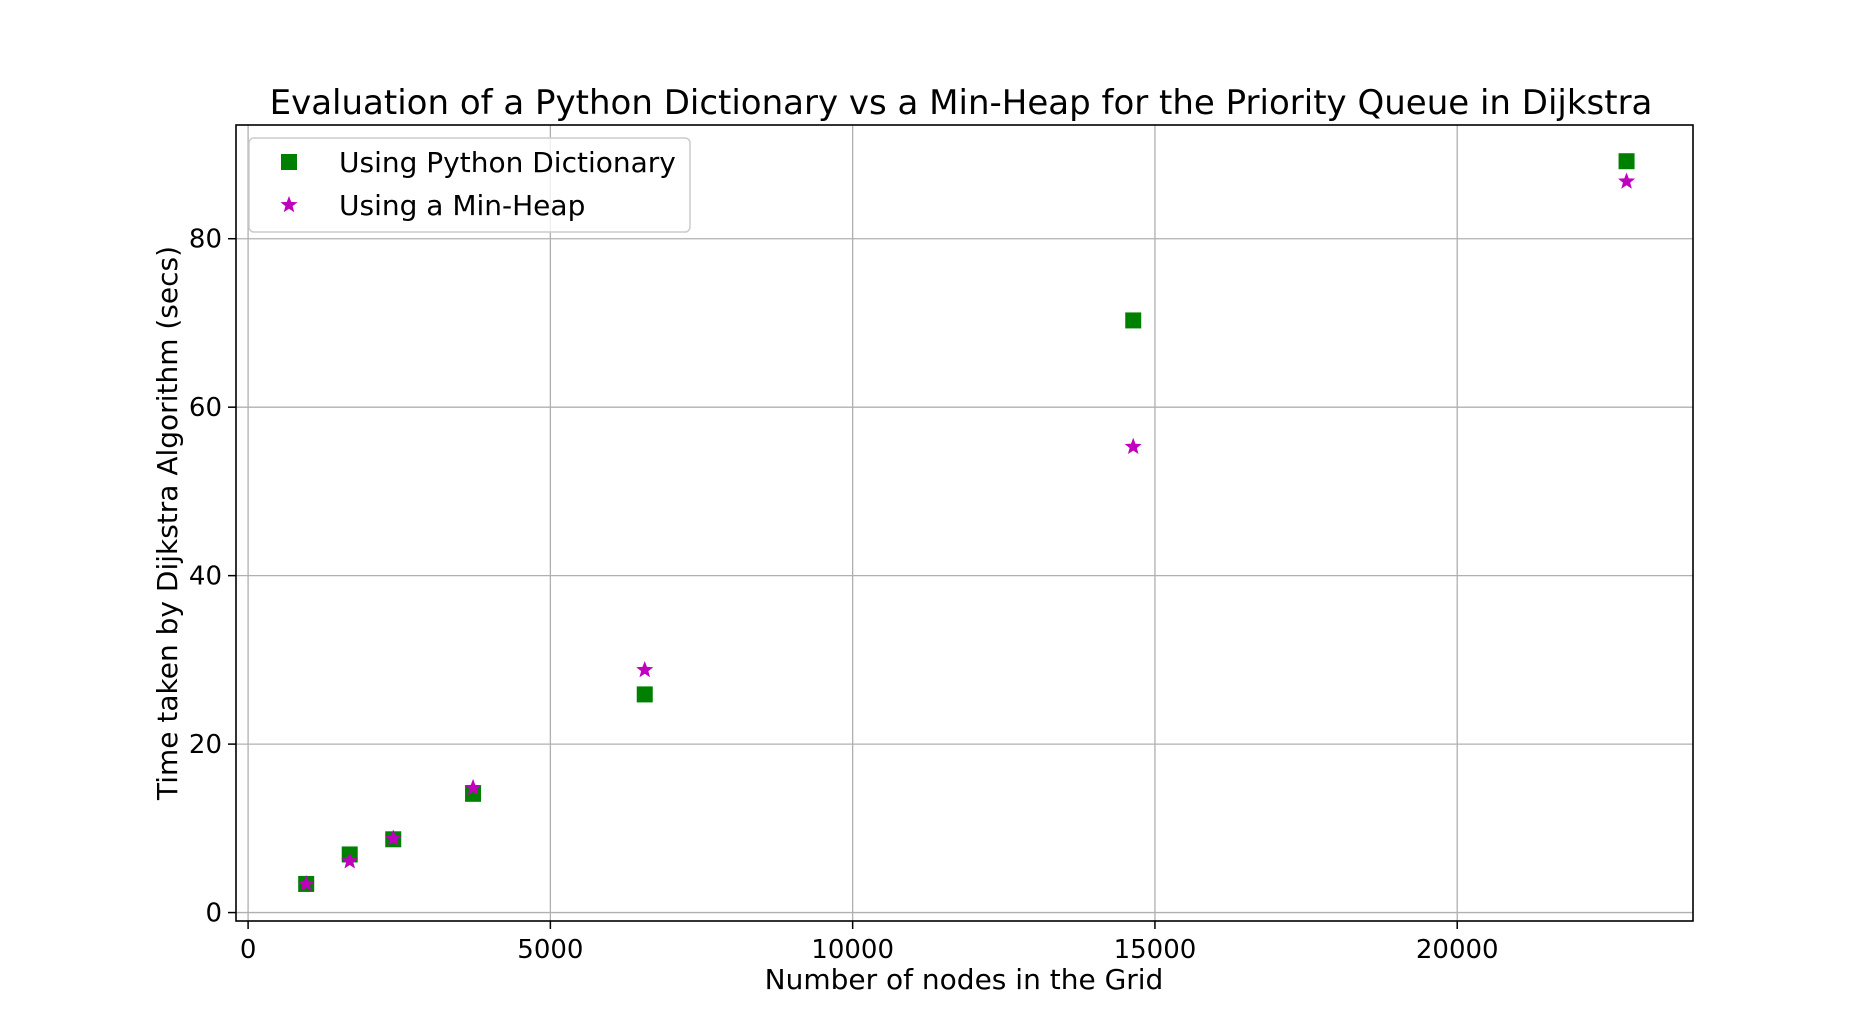 This screenshot has height=1022, width=1855. I want to click on x-tick-label: 0, so click(248, 950).